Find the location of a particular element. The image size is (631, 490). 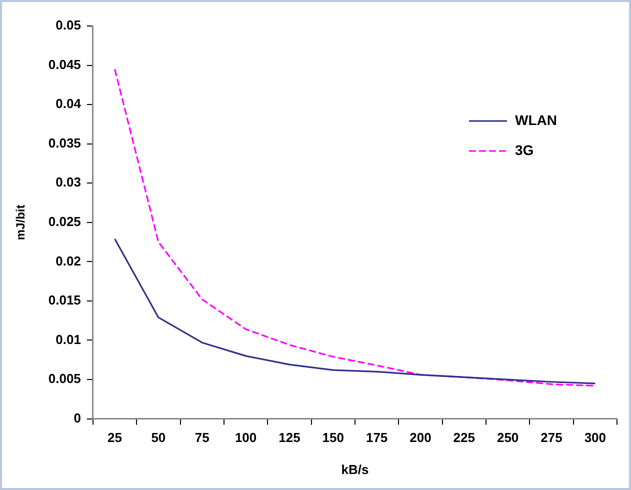

y-tick-label: 0.05 is located at coordinates (68, 25).